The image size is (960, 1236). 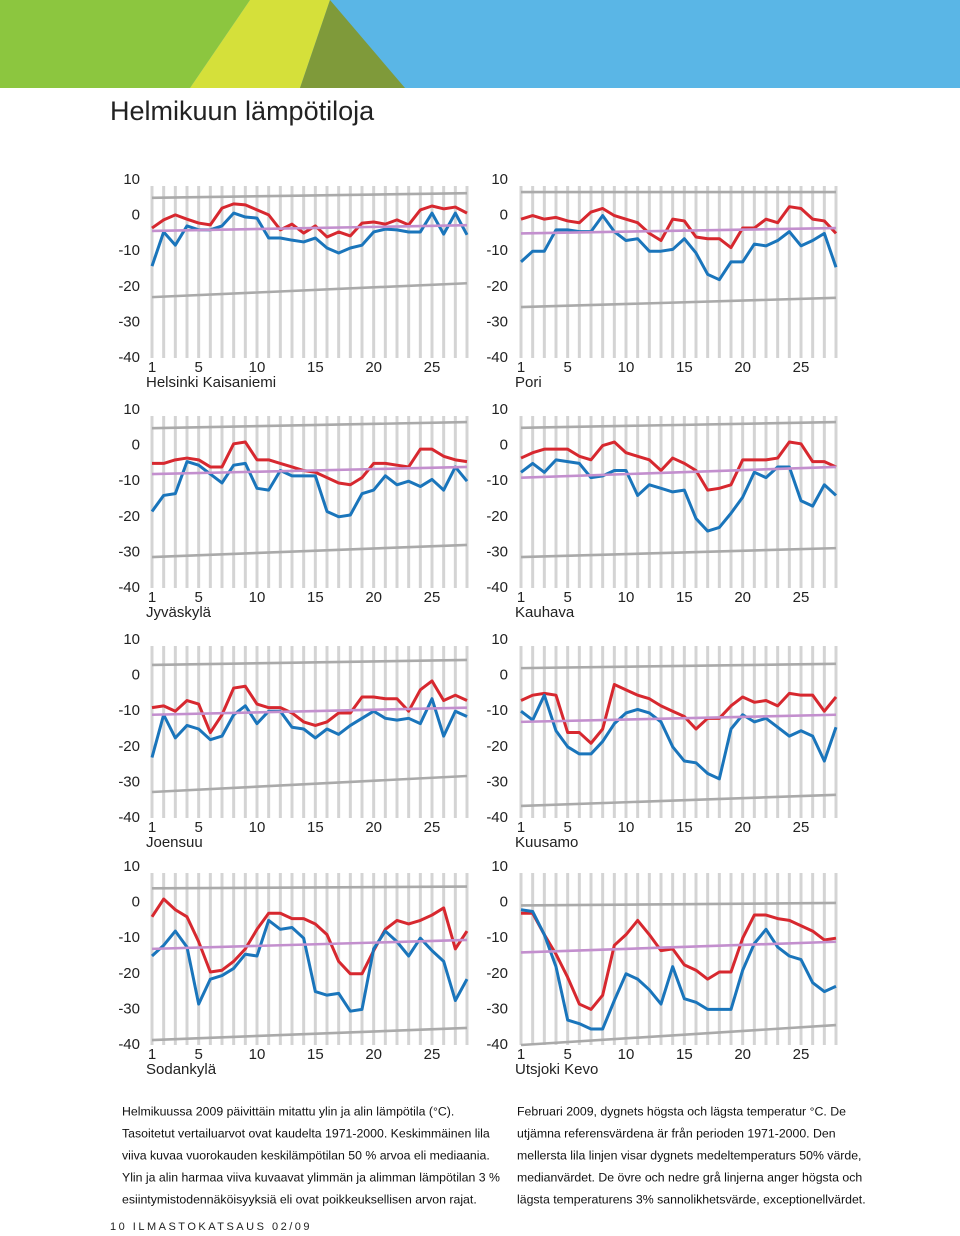 I want to click on header-green, so click(x=125, y=44).